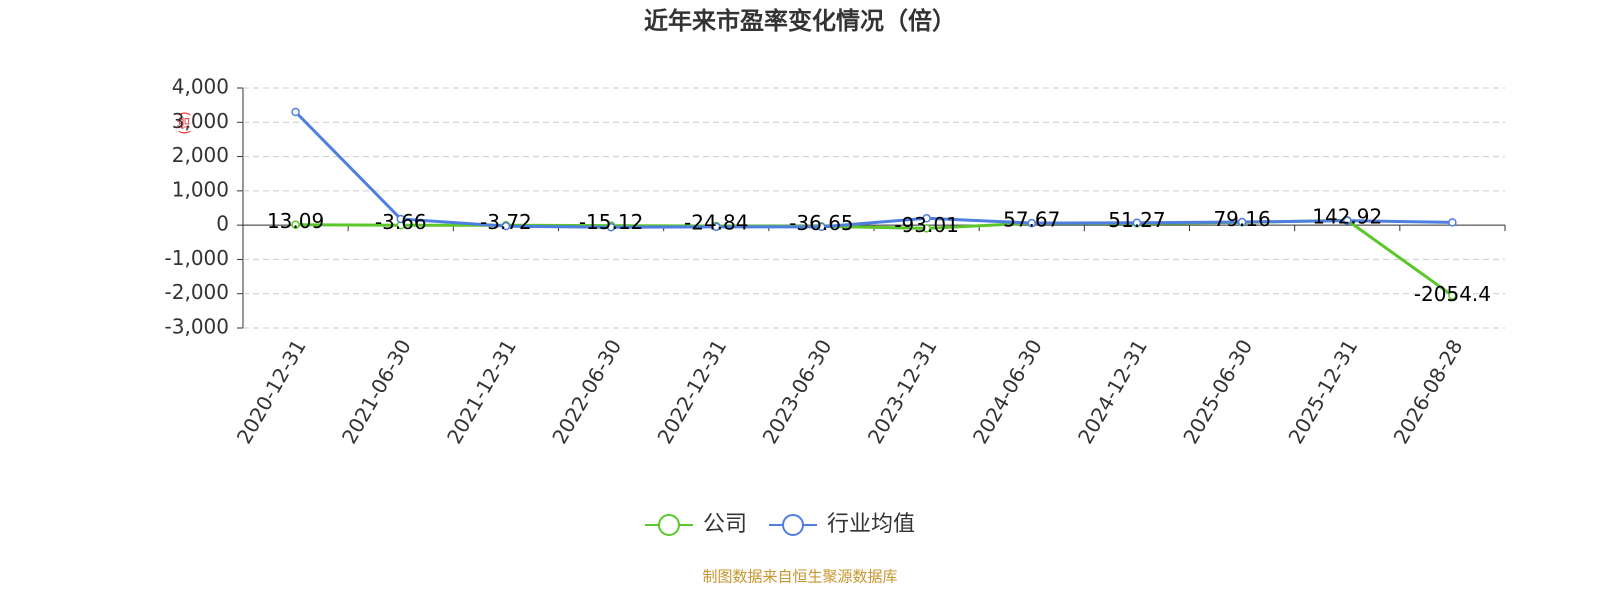 The width and height of the screenshot is (1600, 600). What do you see at coordinates (800, 21) in the screenshot?
I see `chart-title: 近年来市盈率变化情况（倍）` at bounding box center [800, 21].